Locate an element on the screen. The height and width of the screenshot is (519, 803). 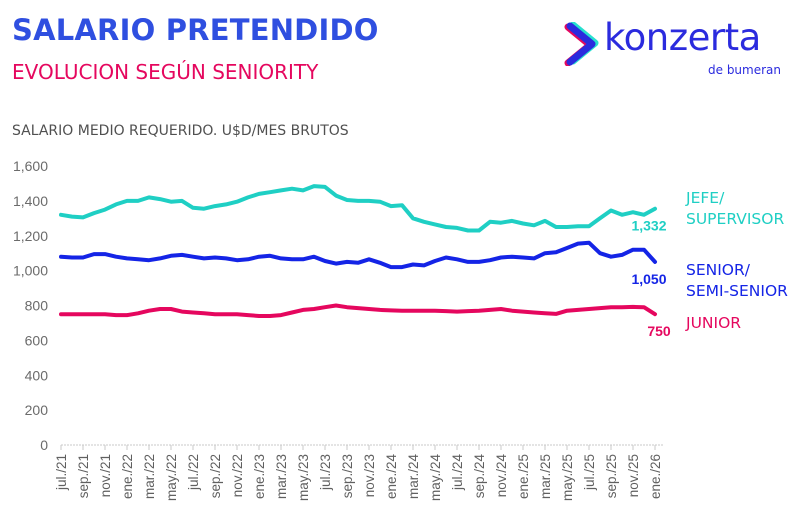
legend-line: SUPERVISOR is located at coordinates (735, 219).